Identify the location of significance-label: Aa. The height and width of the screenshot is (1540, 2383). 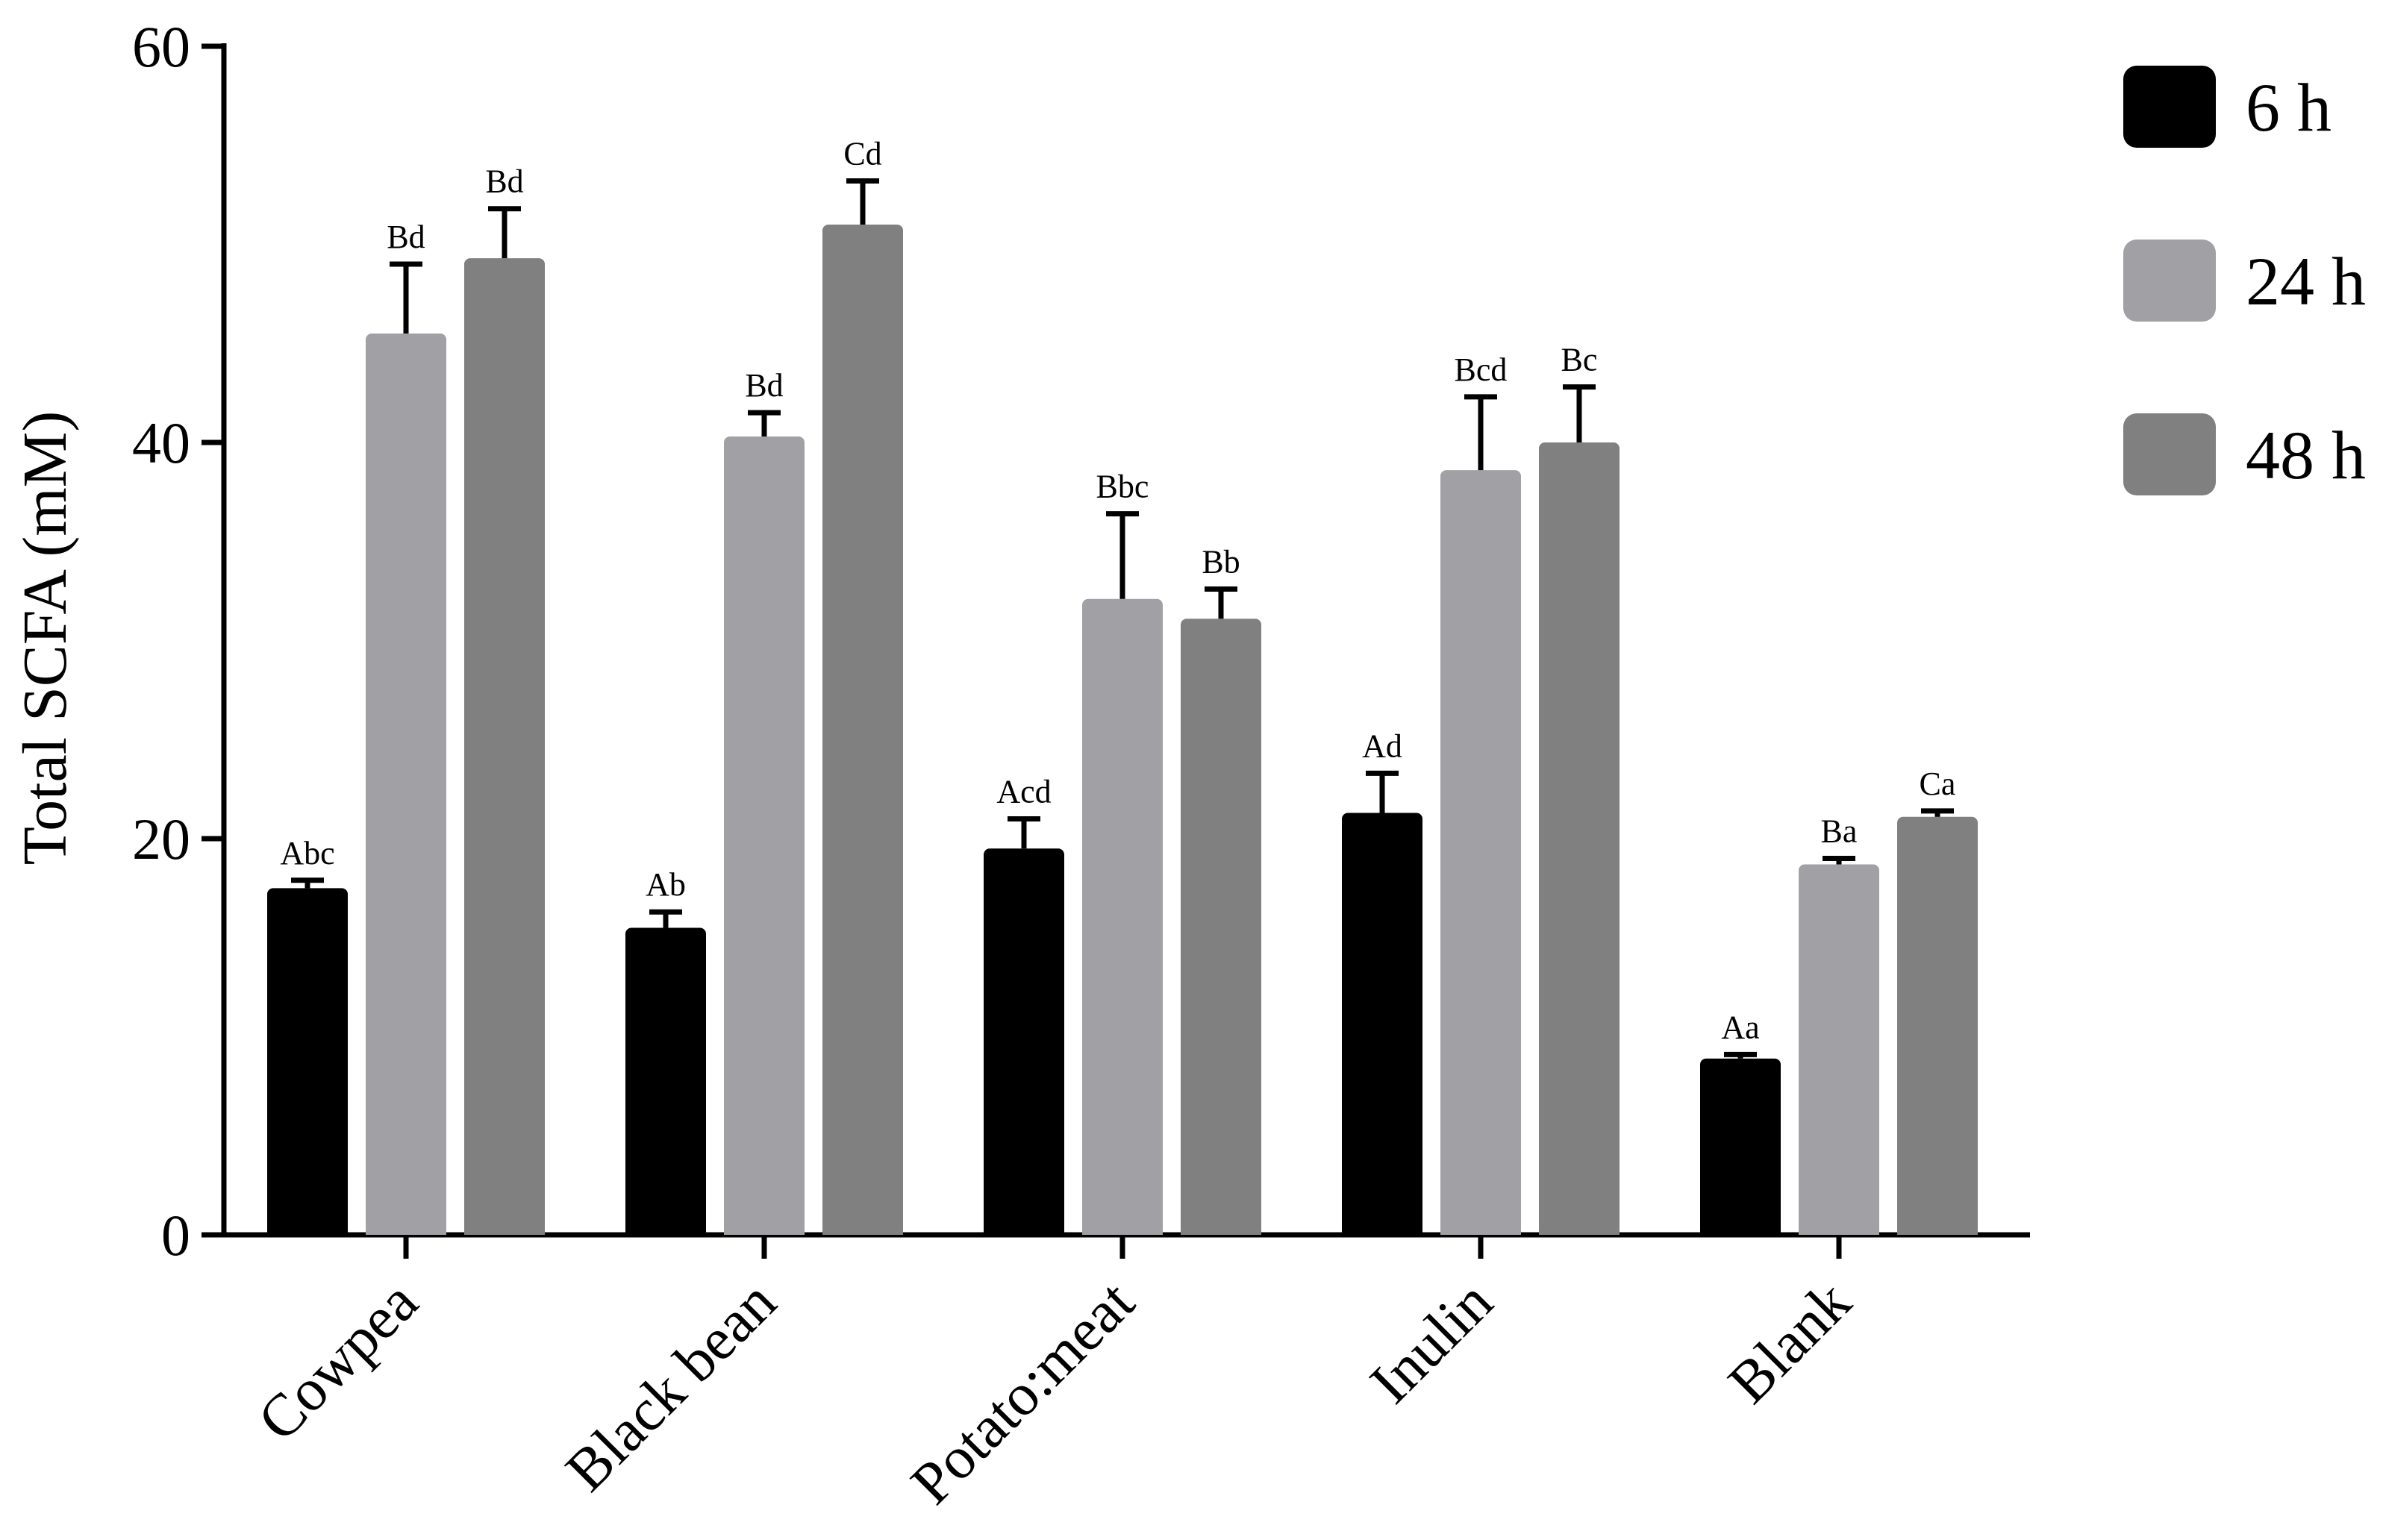
(1740, 1027).